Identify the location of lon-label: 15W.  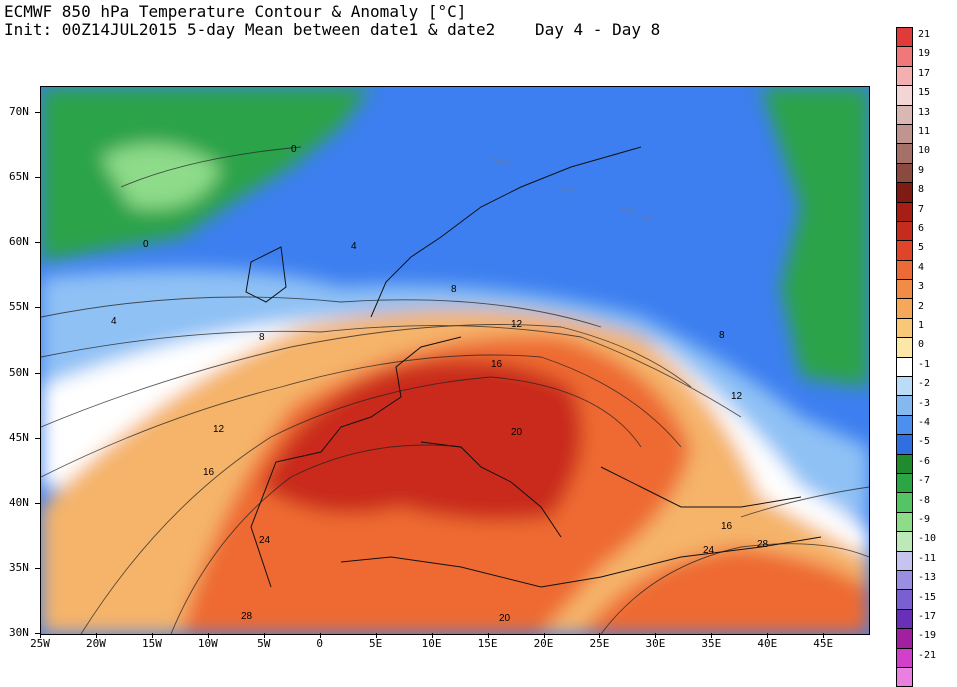
(151, 643).